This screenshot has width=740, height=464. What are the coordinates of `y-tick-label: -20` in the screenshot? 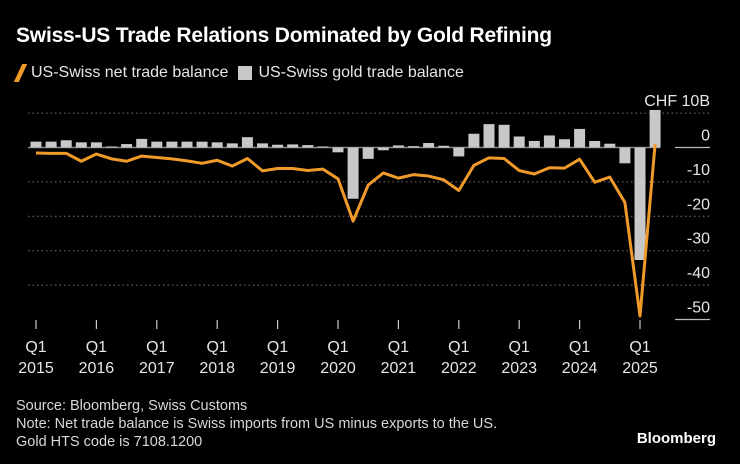 It's located at (698, 204).